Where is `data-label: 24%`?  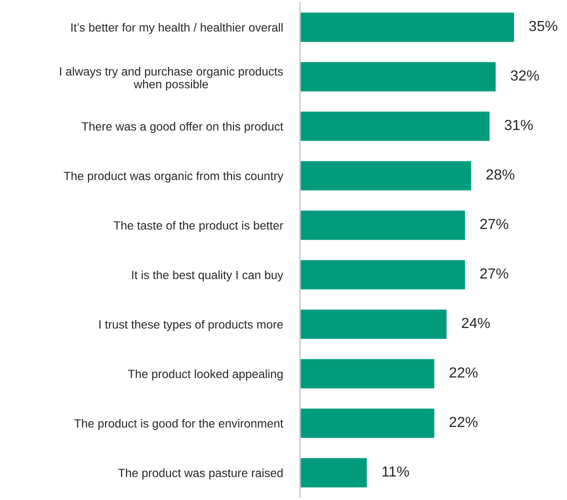 data-label: 24% is located at coordinates (476, 323).